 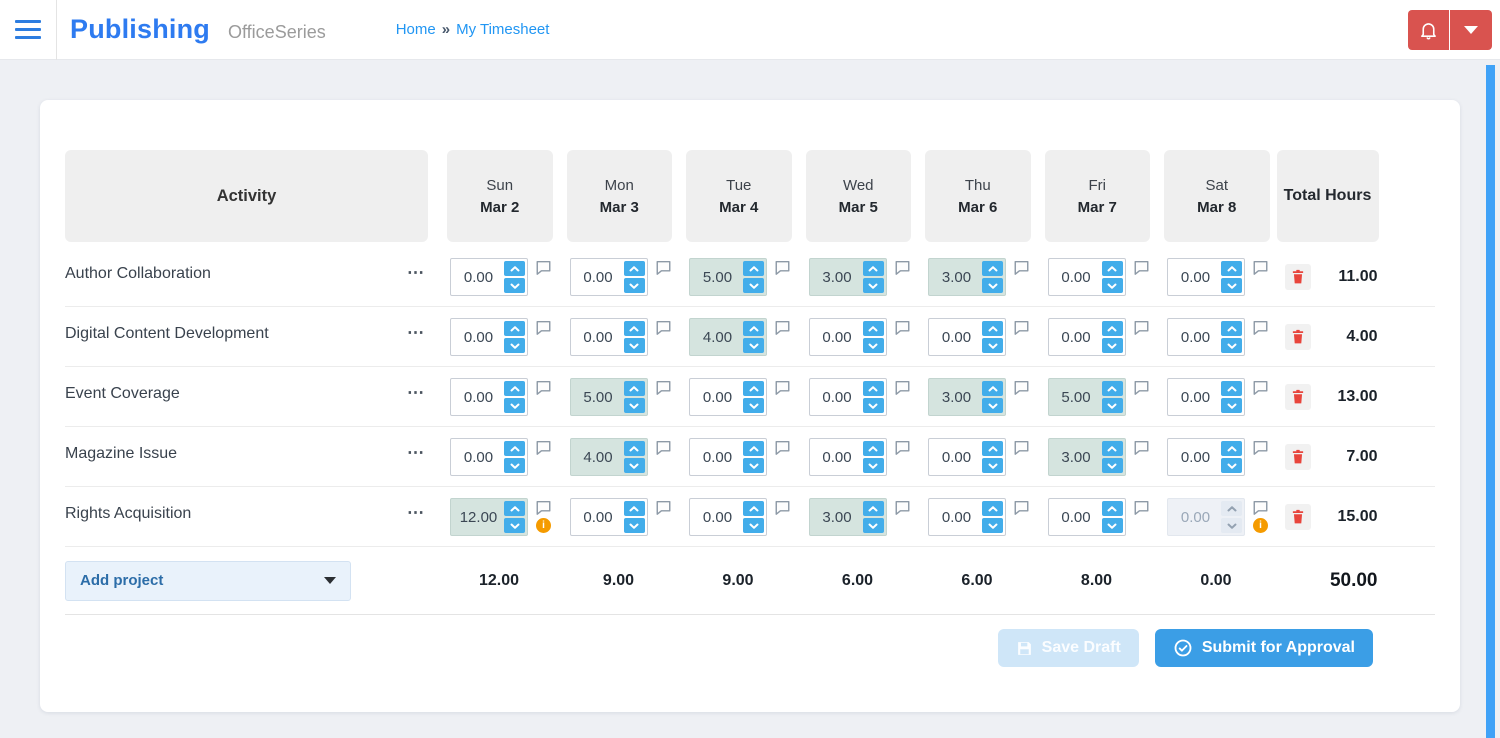 I want to click on row-menu-button: ⋯, so click(x=416, y=452).